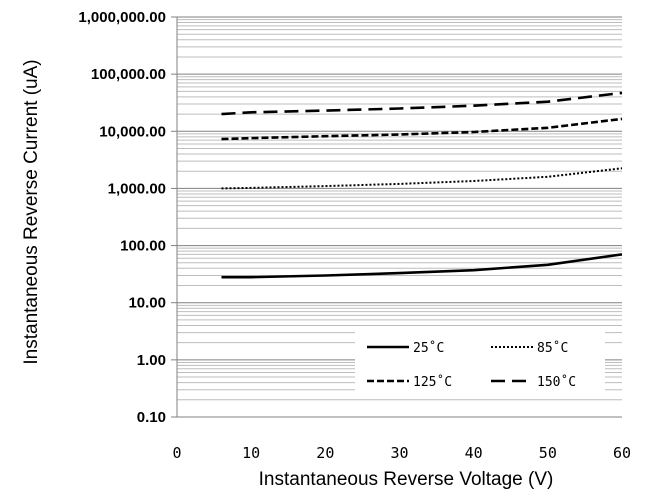 This screenshot has height=493, width=646. What do you see at coordinates (622, 453) in the screenshot?
I see `x-tick-label: 60` at bounding box center [622, 453].